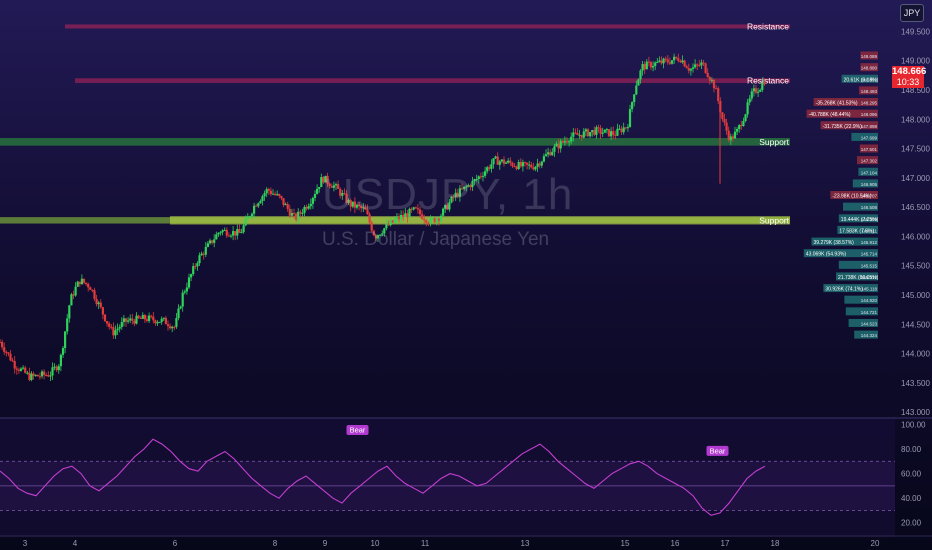 This screenshot has width=932, height=550. What do you see at coordinates (25, 543) in the screenshot?
I see `time-axis-label: 3` at bounding box center [25, 543].